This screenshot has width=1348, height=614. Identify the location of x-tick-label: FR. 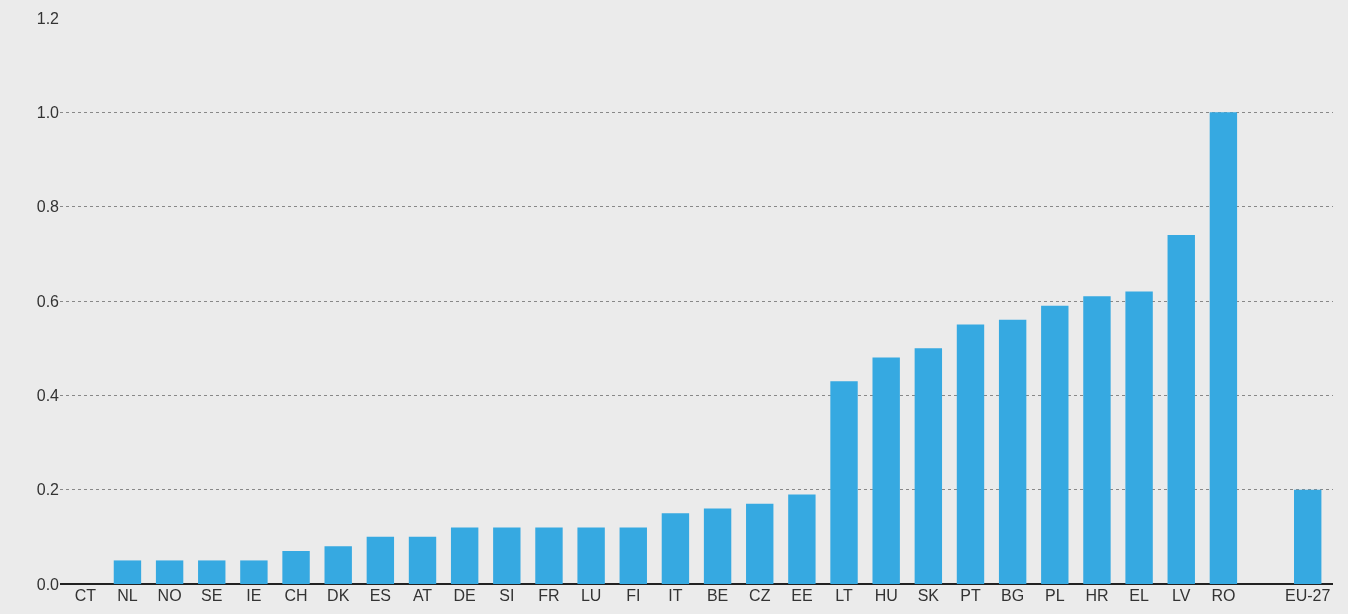
(549, 595).